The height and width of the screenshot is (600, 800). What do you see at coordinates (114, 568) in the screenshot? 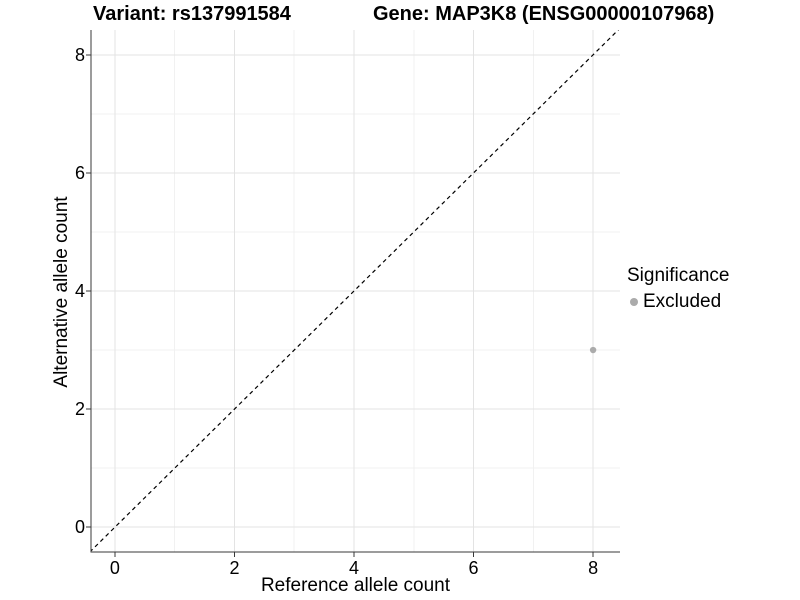
I see `x-tick-label: 0` at bounding box center [114, 568].